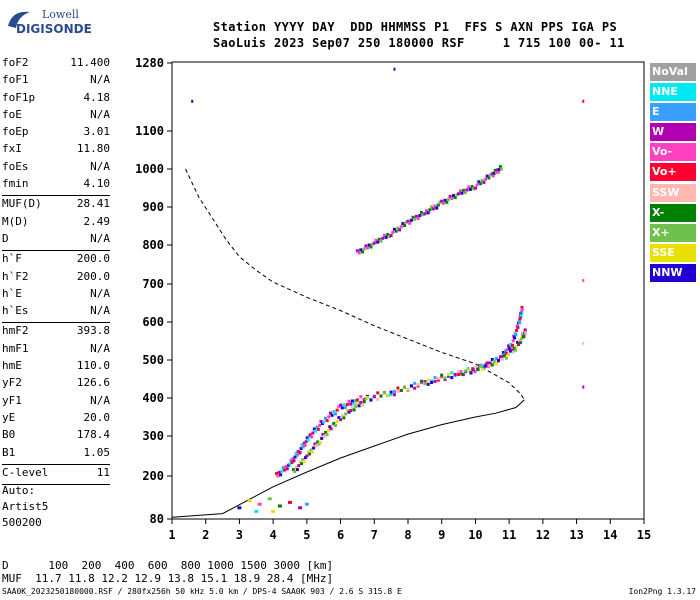 The height and width of the screenshot is (600, 700). What do you see at coordinates (673, 112) in the screenshot?
I see `legend-item-e: E` at bounding box center [673, 112].